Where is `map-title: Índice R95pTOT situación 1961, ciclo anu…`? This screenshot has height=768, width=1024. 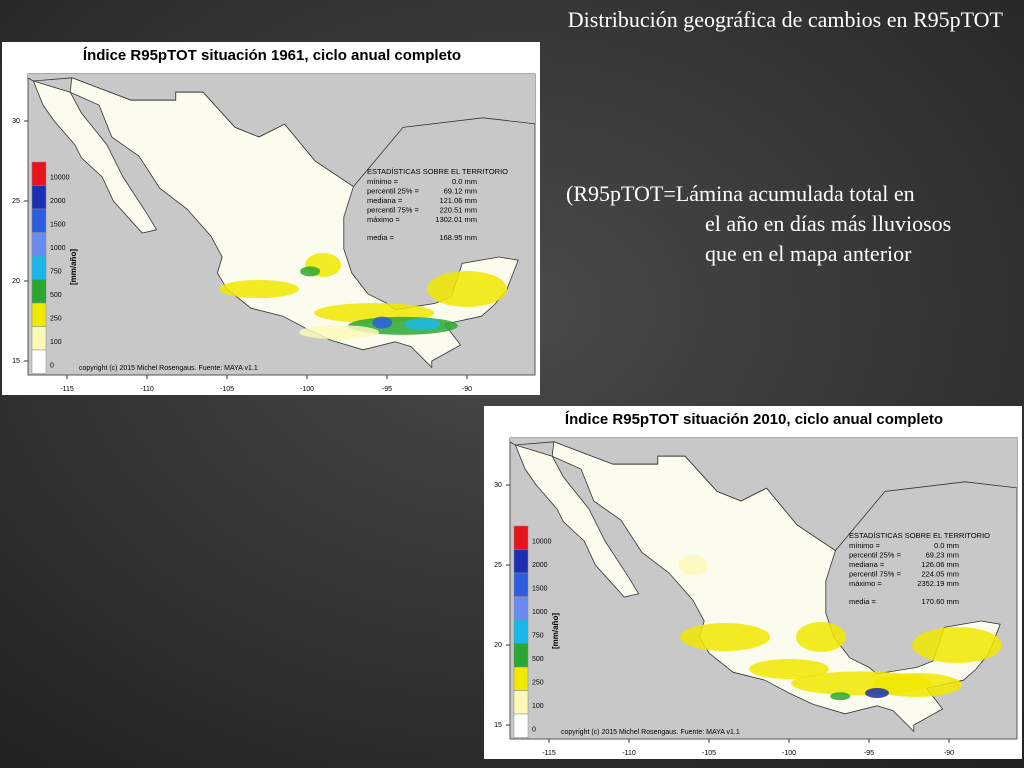 map-title: Índice R95pTOT situación 1961, ciclo anu… is located at coordinates (272, 55).